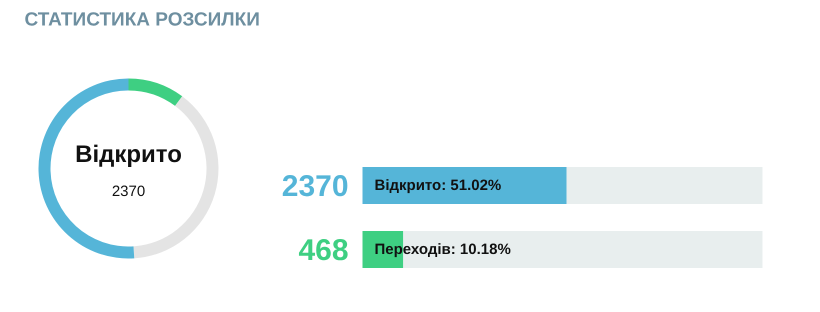 The height and width of the screenshot is (312, 820). What do you see at coordinates (323, 250) in the screenshot?
I see `category-label: 468` at bounding box center [323, 250].